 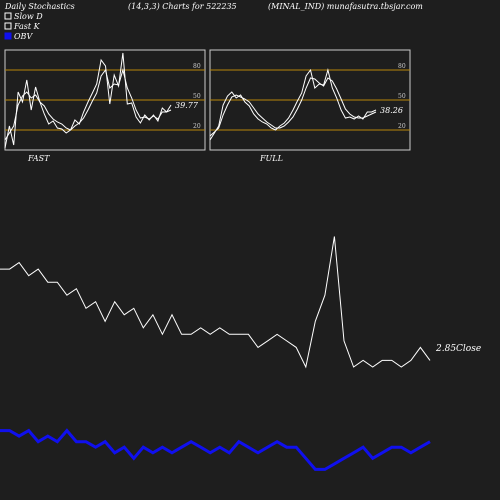 I want to click on legend-label-slow-d: Slow D, so click(x=28, y=16).